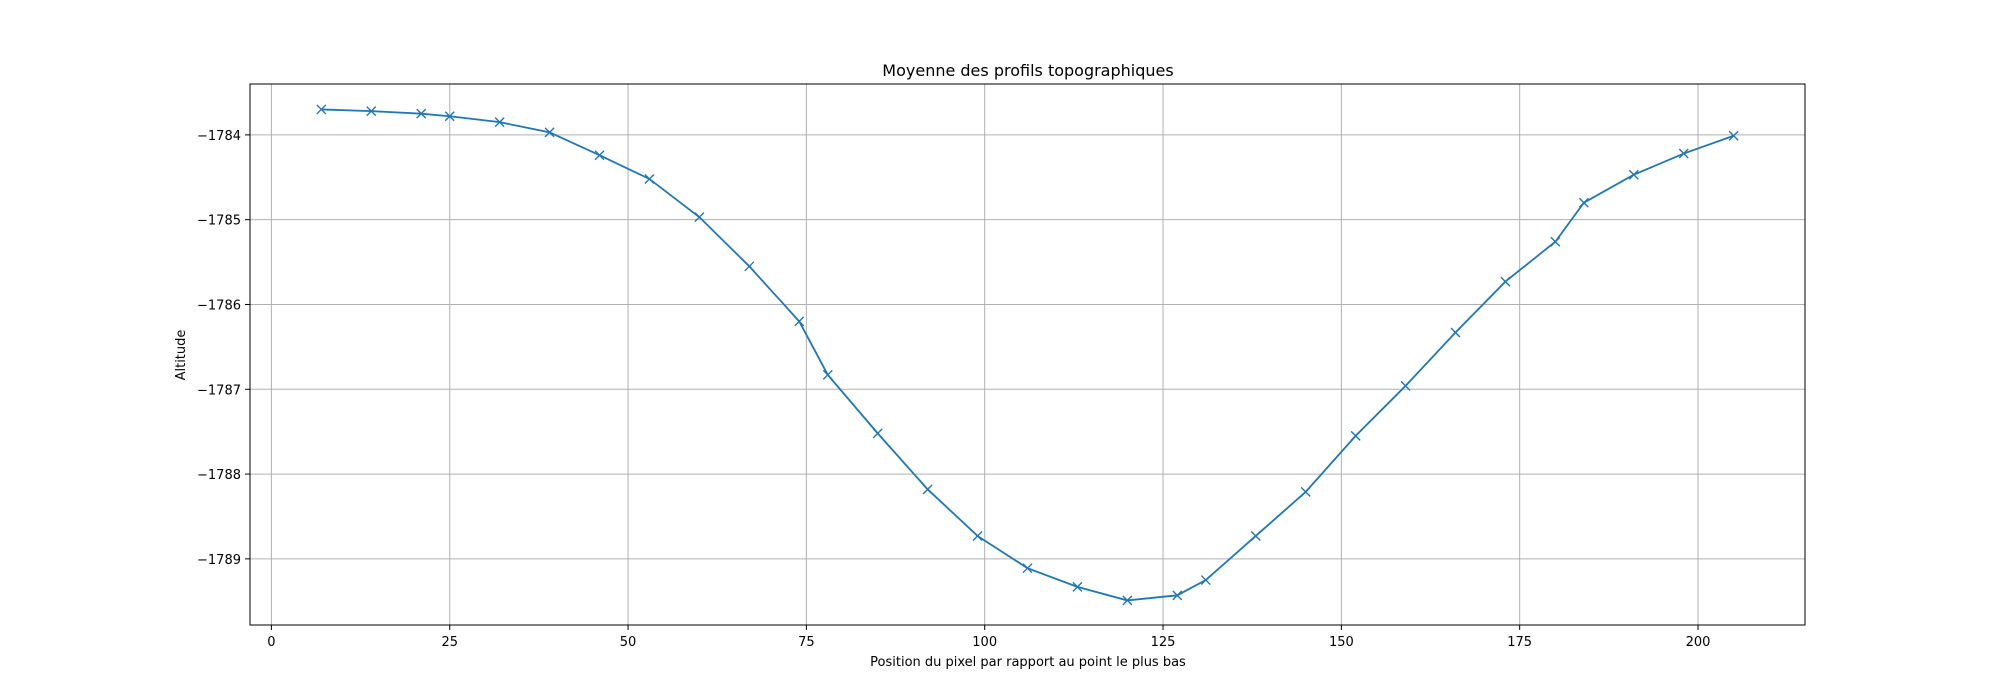 The image size is (2000, 700). Describe the element at coordinates (984, 642) in the screenshot. I see `x-tick-label: 100` at that location.